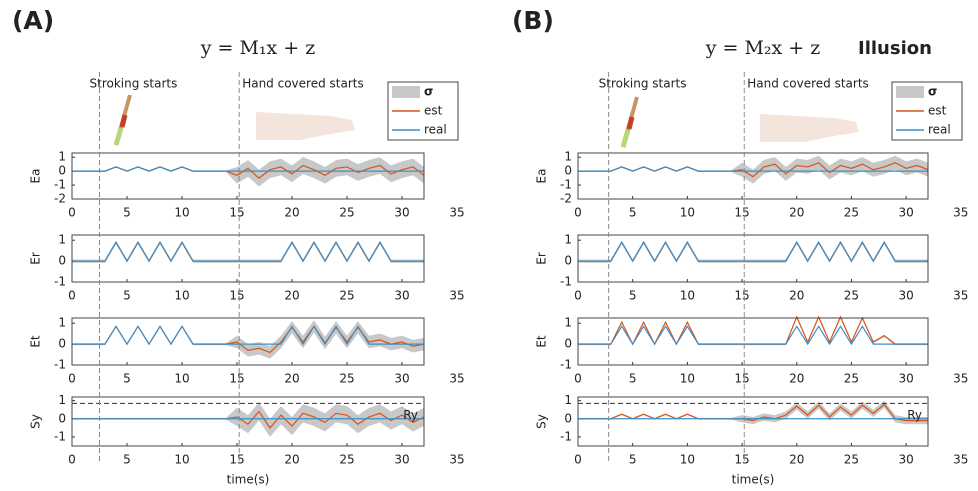 The image size is (978, 491). I want to click on y-axis-label: Ea, so click(542, 176).